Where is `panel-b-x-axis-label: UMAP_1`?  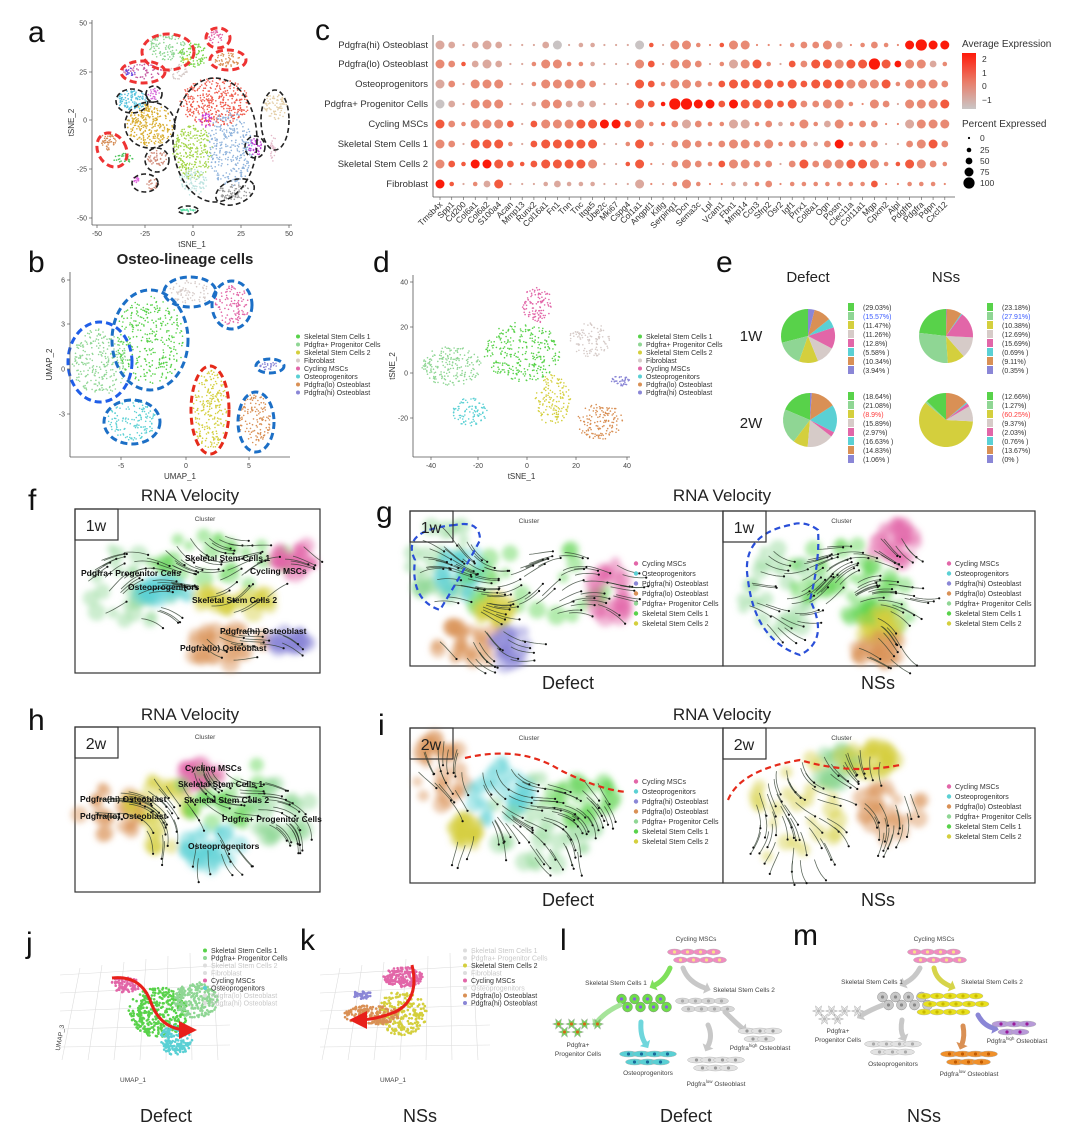
panel-b-x-axis-label: UMAP_1 is located at coordinates (180, 476).